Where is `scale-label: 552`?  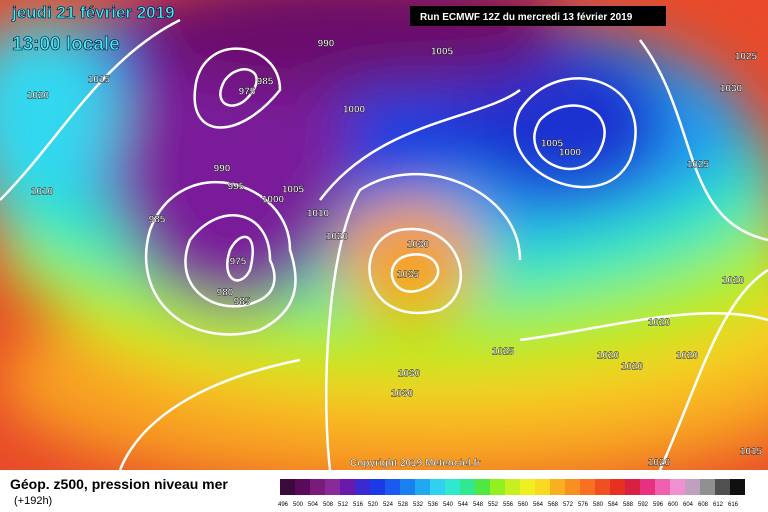 scale-label: 552 is located at coordinates (493, 505).